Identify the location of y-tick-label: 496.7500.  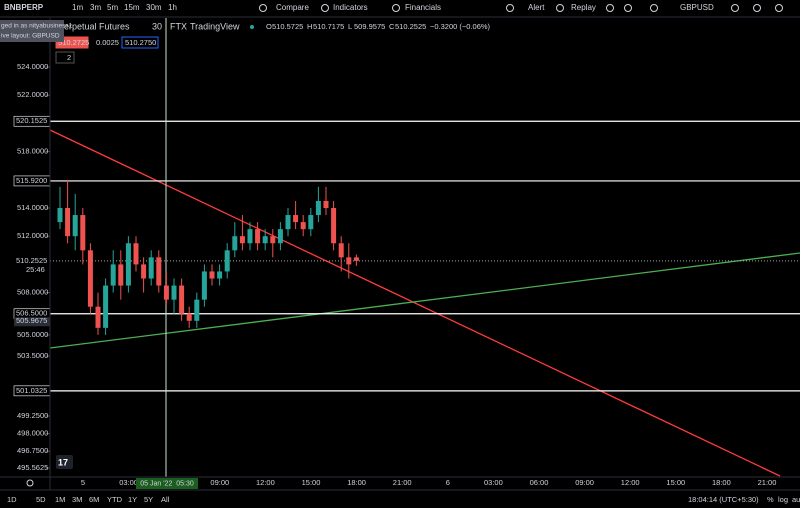
(32, 450).